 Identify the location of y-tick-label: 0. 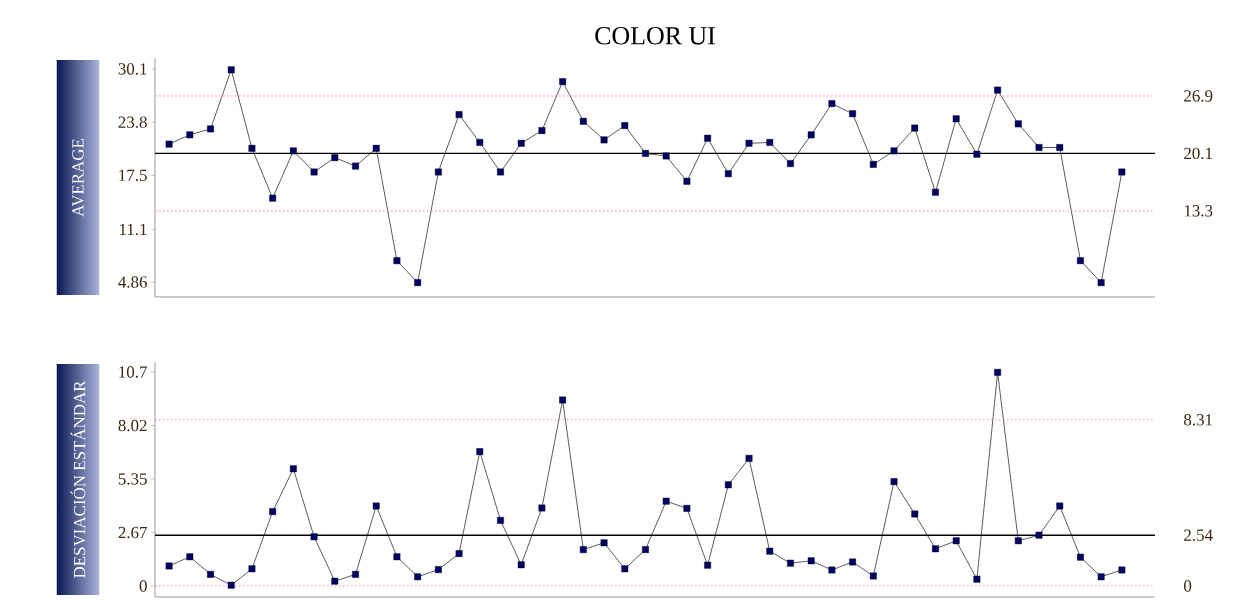
(143, 586).